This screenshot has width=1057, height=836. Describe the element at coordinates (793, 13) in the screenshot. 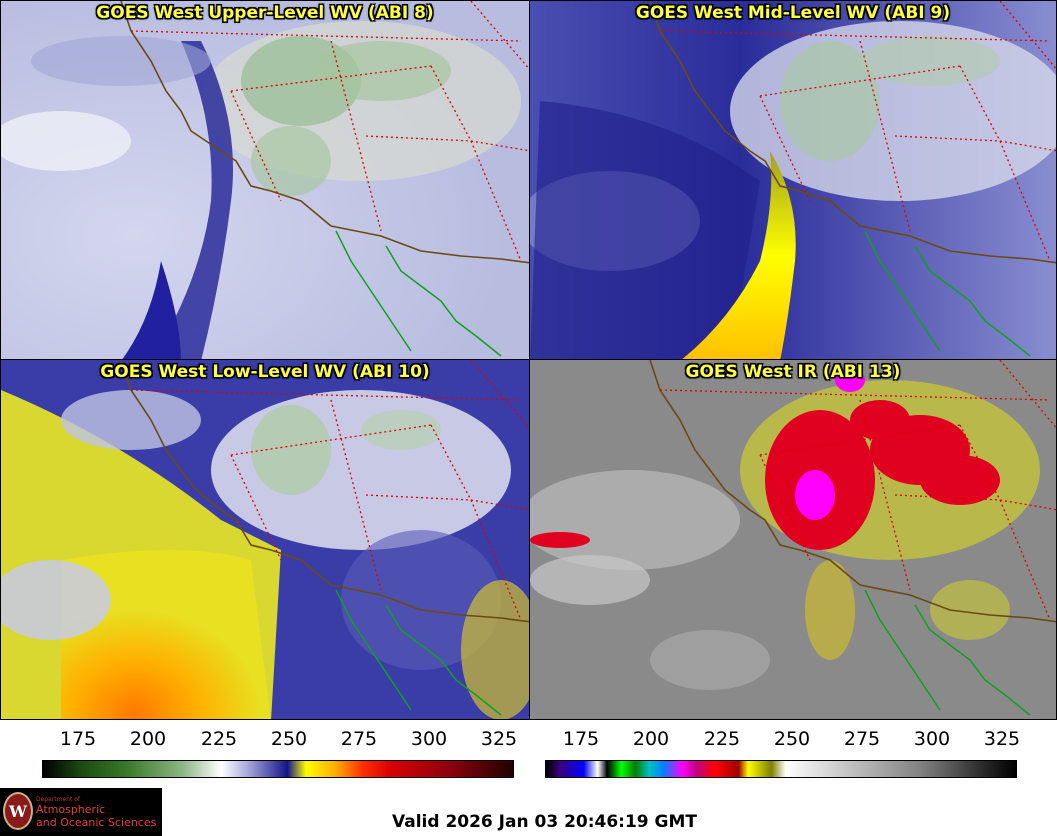

I see `panel-title: GOES West Mid-Level WV (ABI 9)` at that location.